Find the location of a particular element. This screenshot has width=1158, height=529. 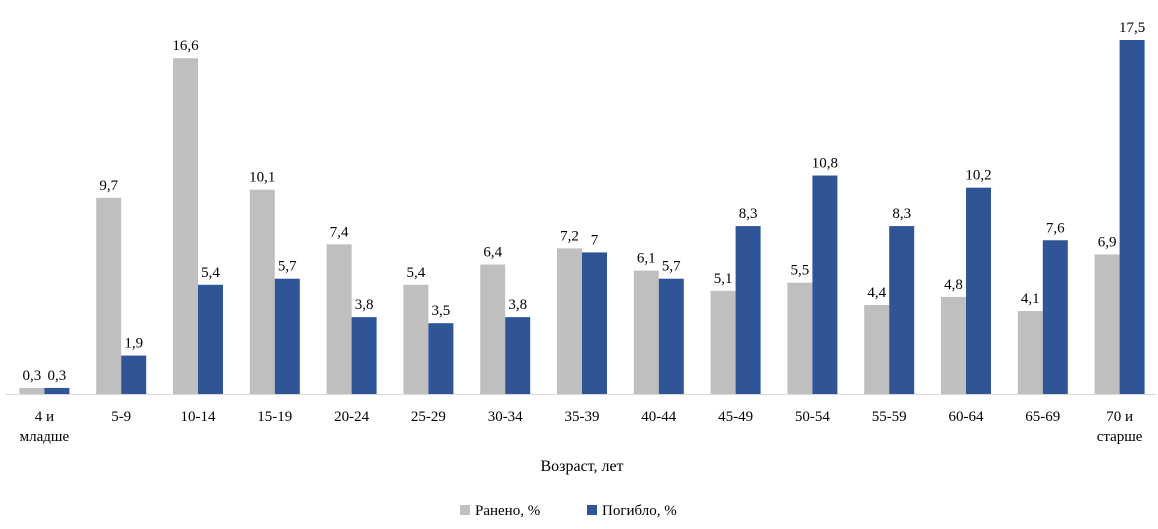

data-label-injured: 5,4 is located at coordinates (416, 273).